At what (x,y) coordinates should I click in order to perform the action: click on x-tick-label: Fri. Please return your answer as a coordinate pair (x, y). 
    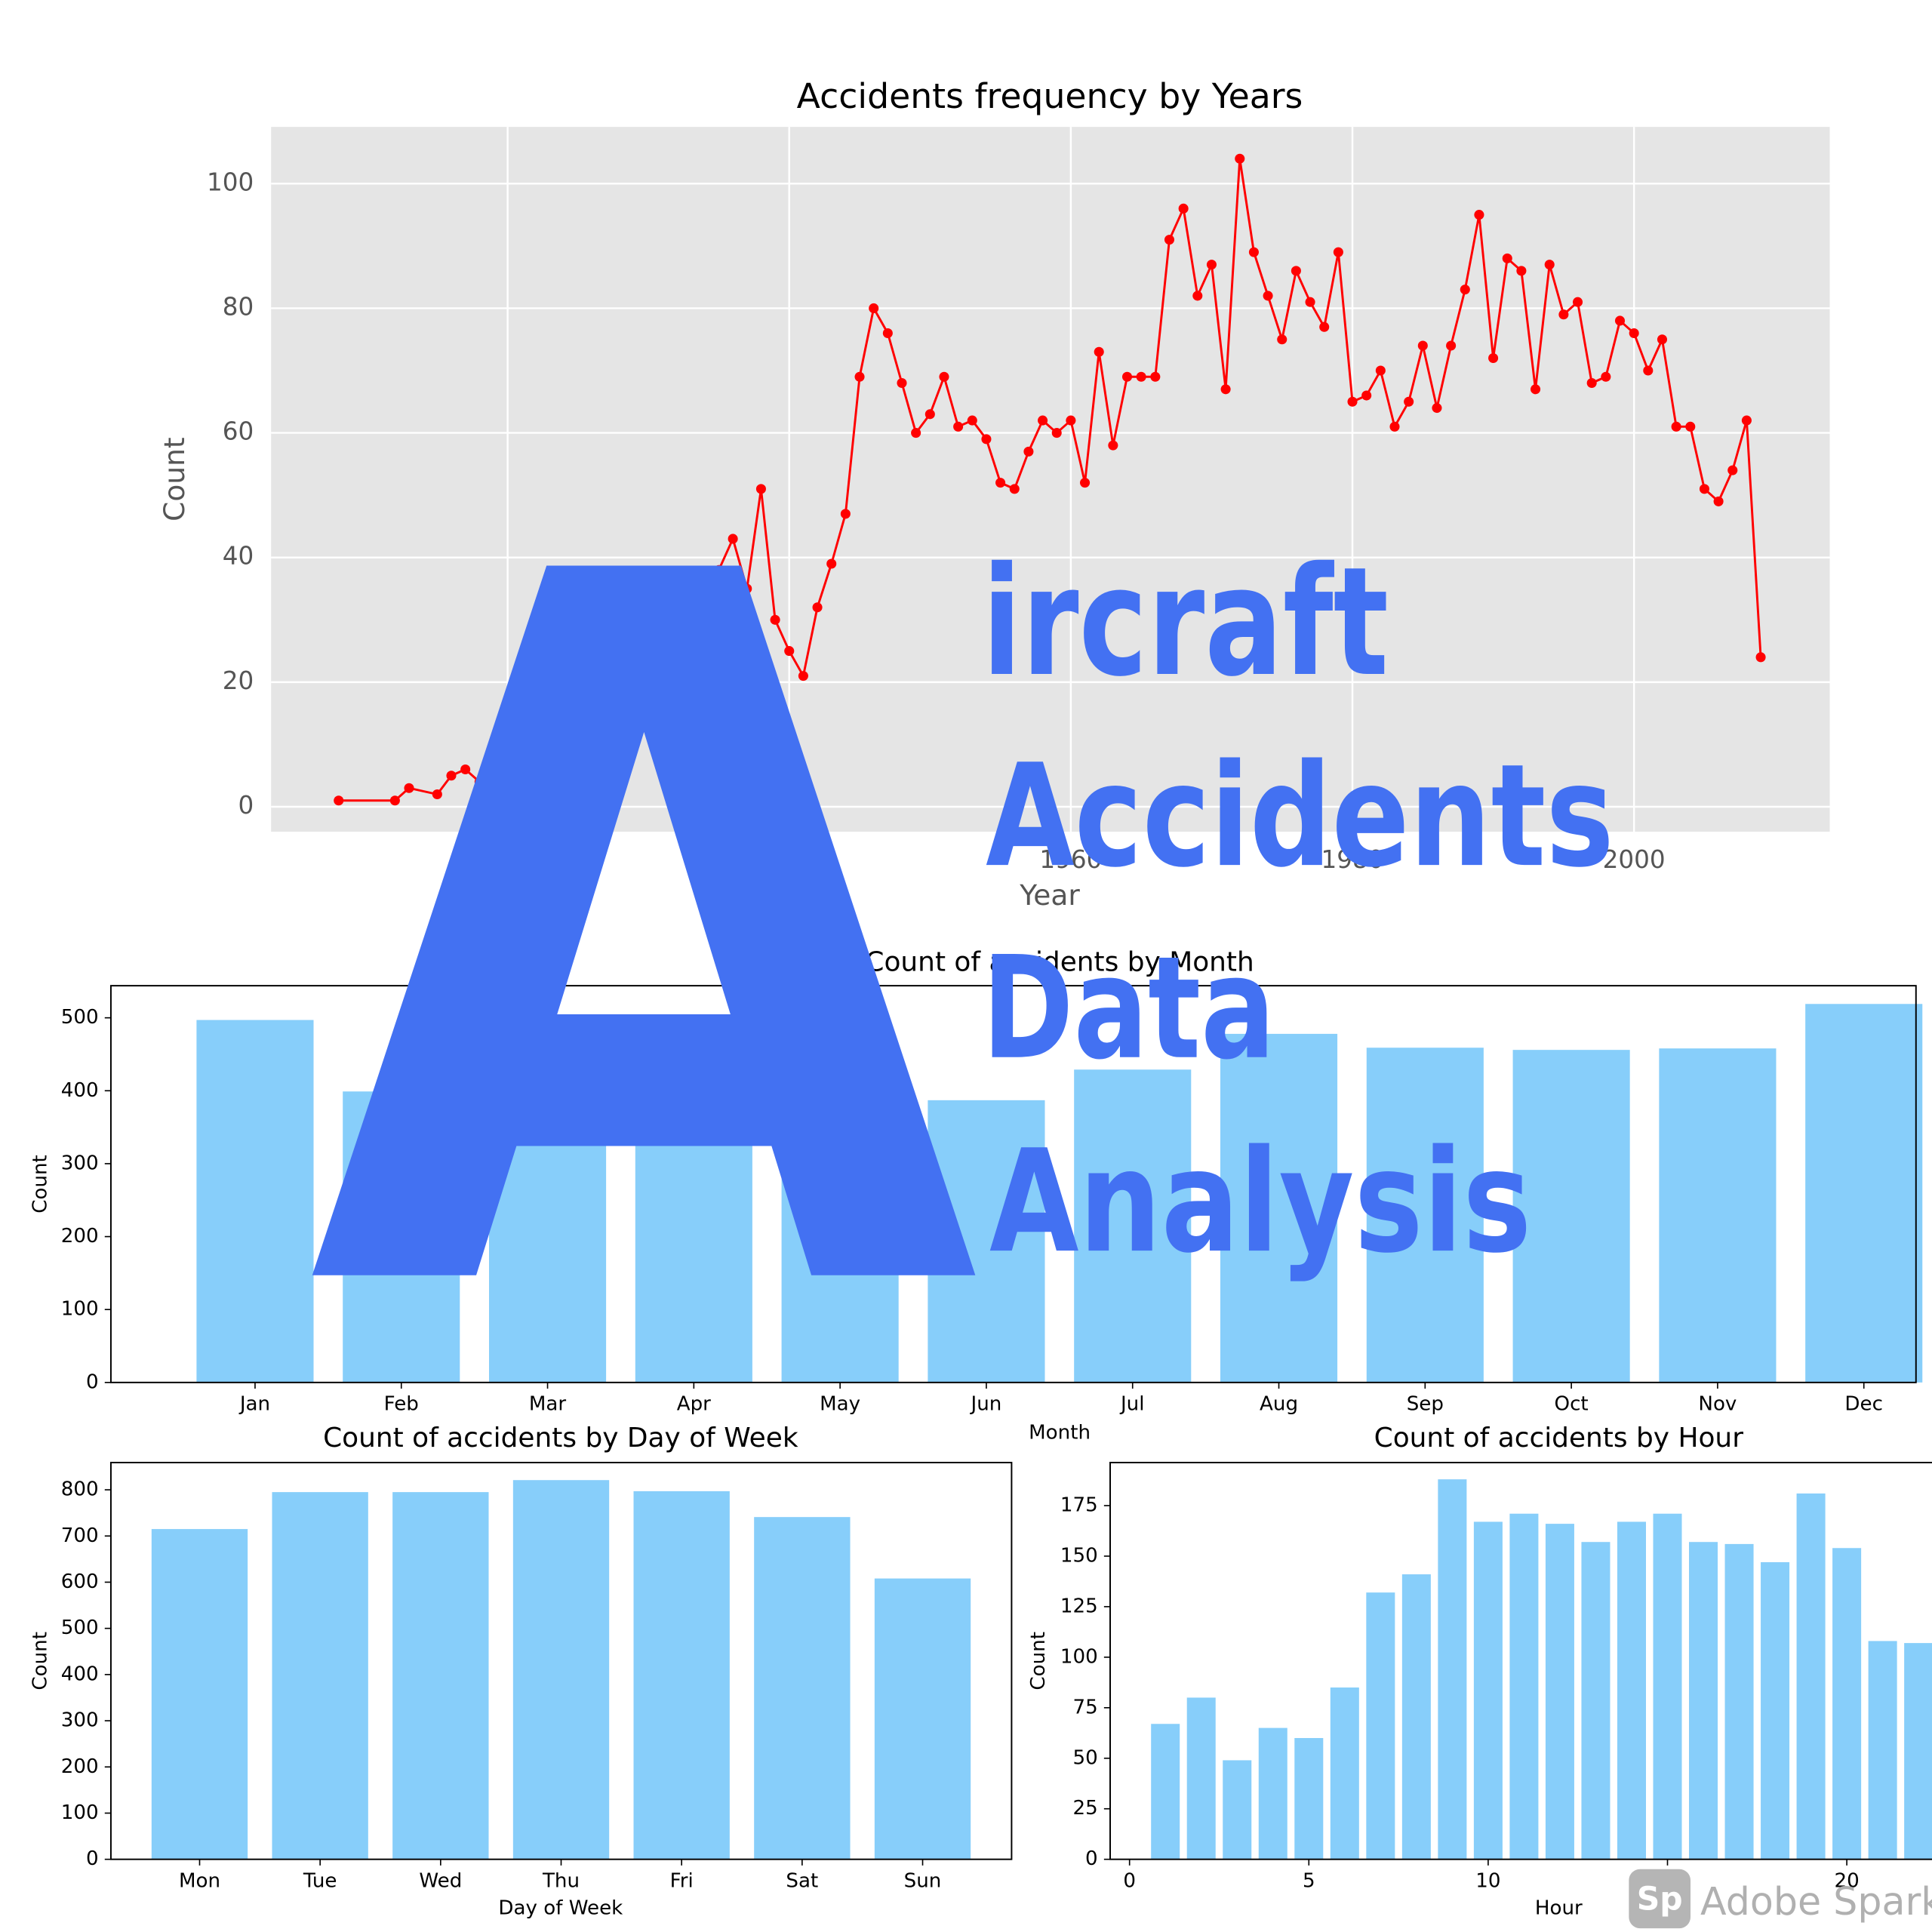
    Looking at the image, I should click on (682, 1881).